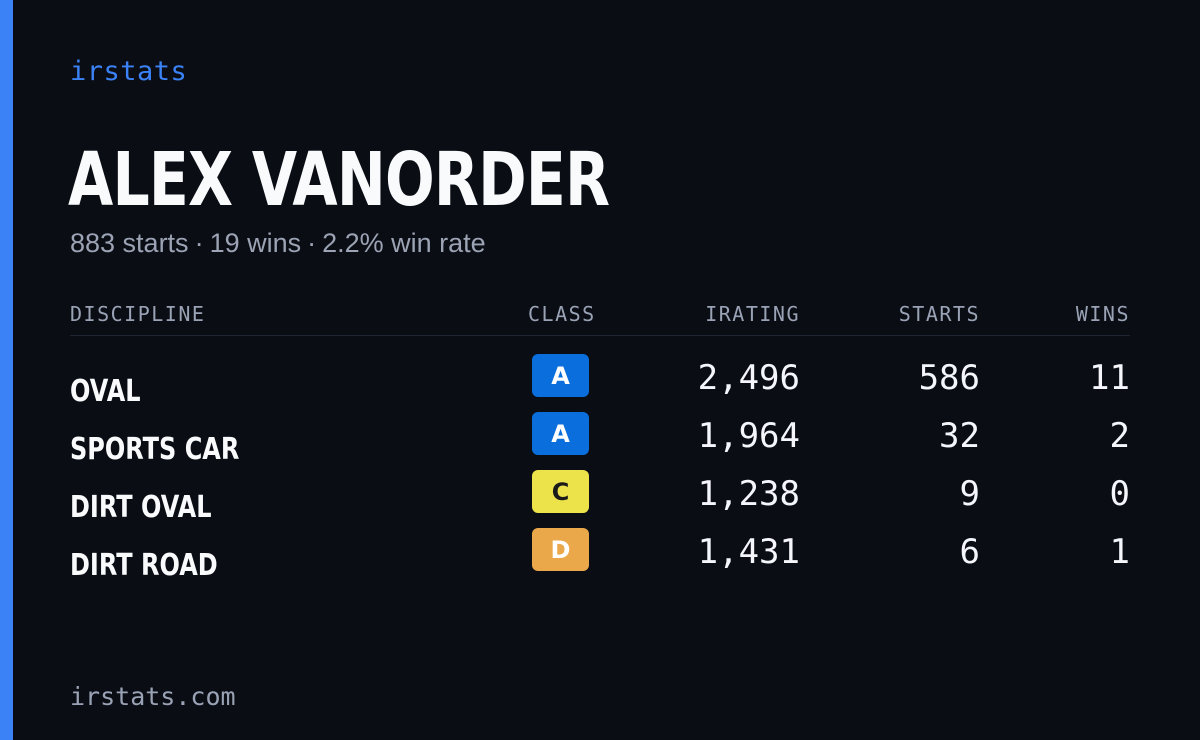 The width and height of the screenshot is (1200, 740). I want to click on license-class-badge: C, so click(560, 491).